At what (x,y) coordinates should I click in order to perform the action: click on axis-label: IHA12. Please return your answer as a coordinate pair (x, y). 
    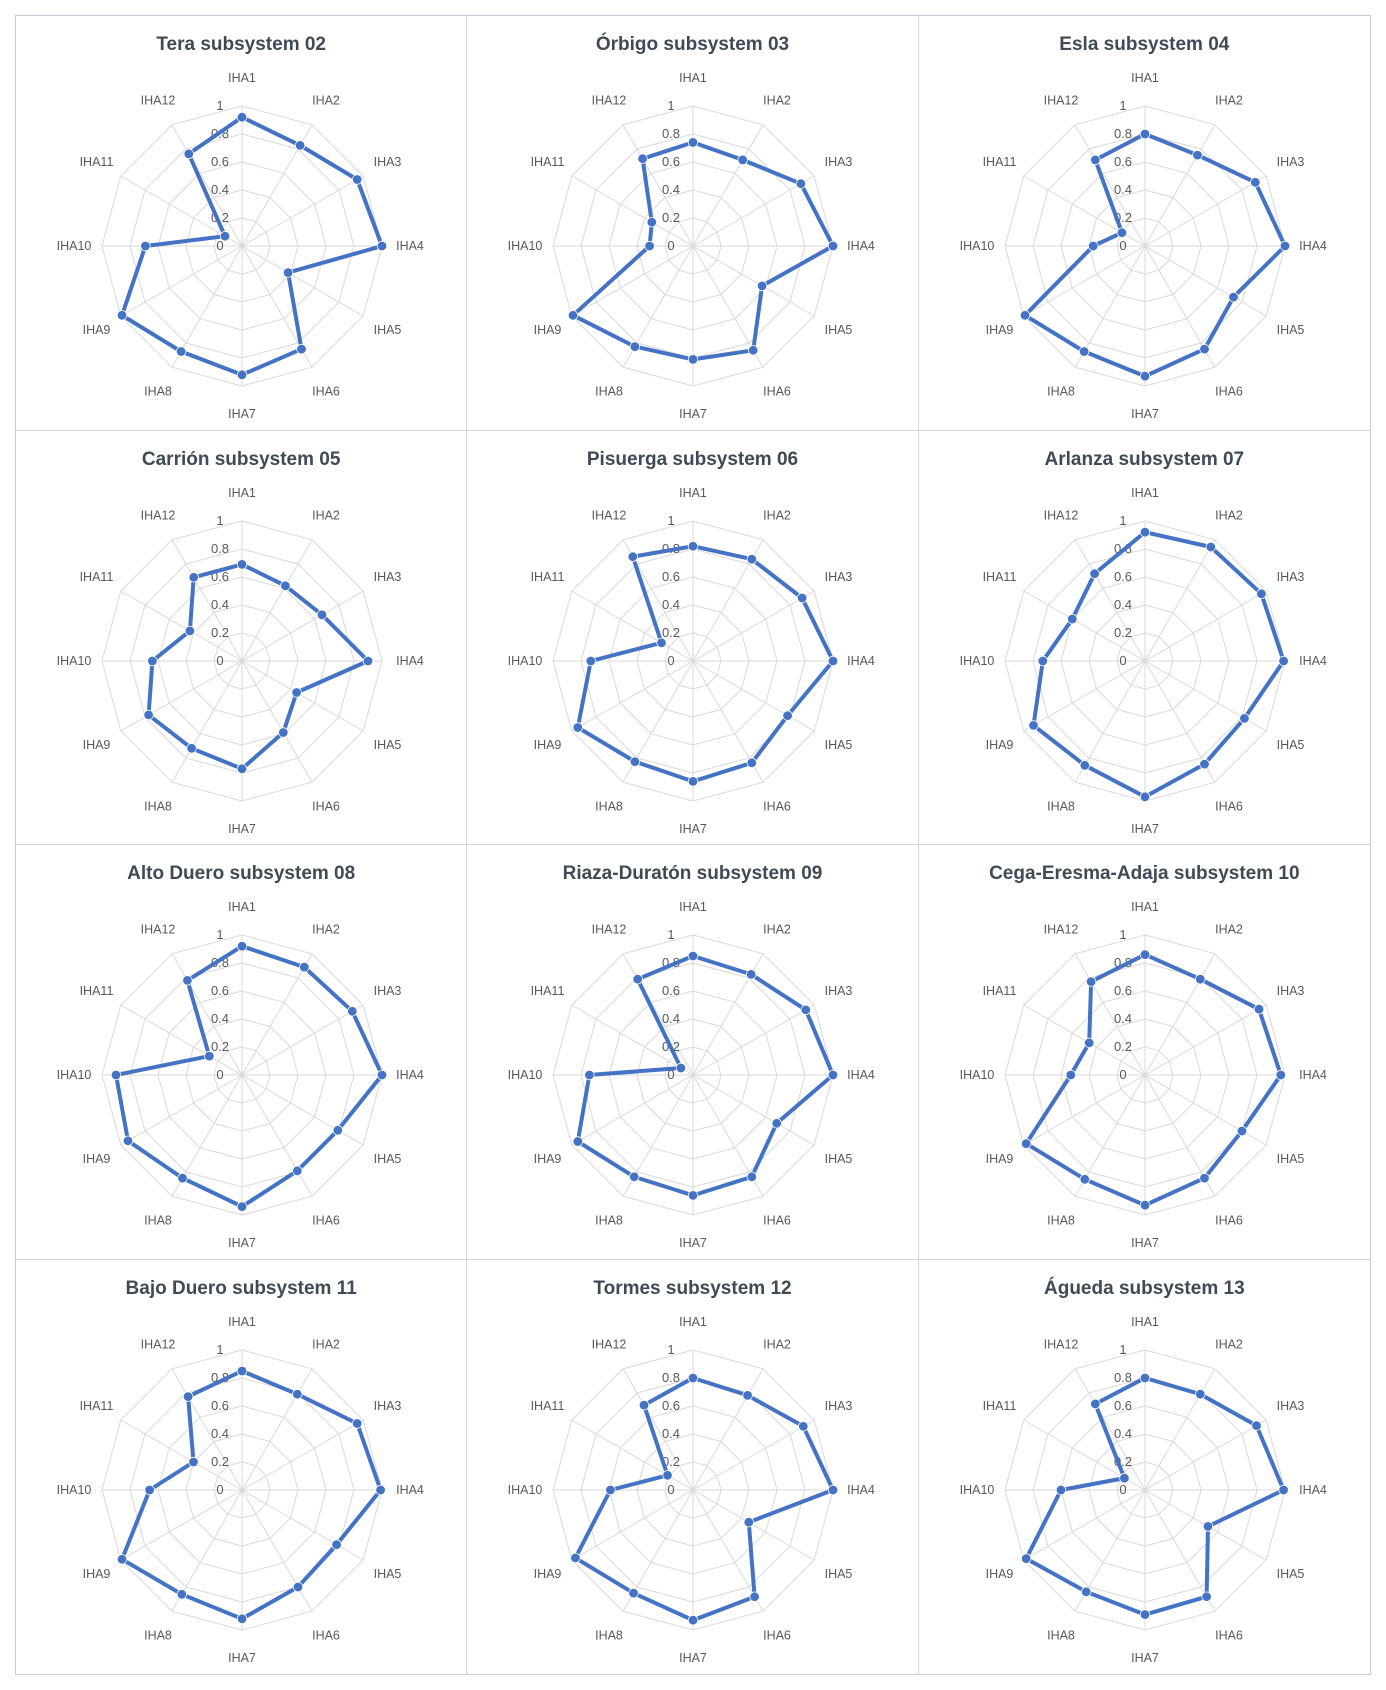
    Looking at the image, I should click on (158, 930).